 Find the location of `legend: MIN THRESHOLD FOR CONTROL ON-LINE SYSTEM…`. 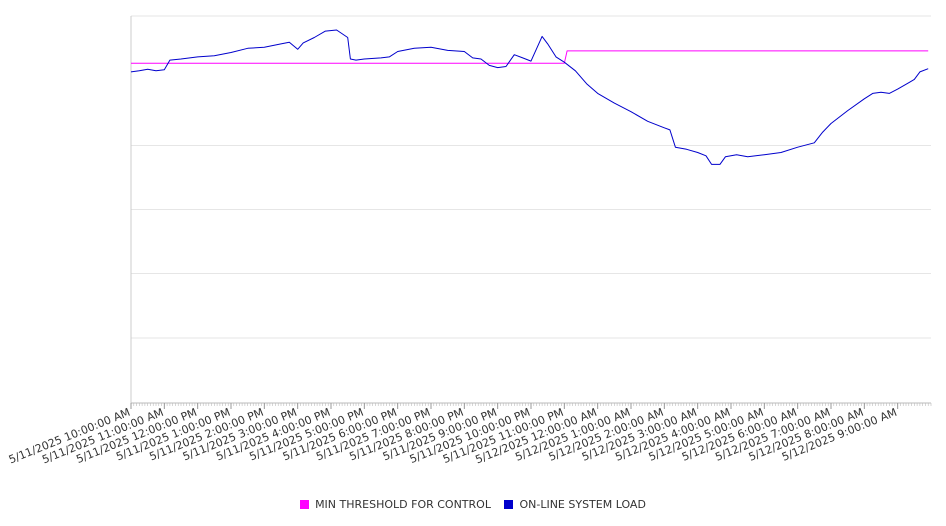

legend: MIN THRESHOLD FOR CONTROL ON-LINE SYSTEM… is located at coordinates (473, 505).